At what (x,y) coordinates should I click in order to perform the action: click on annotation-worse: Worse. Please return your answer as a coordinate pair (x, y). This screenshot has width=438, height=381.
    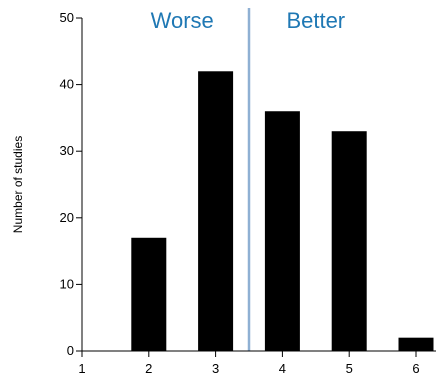
    Looking at the image, I should click on (182, 20).